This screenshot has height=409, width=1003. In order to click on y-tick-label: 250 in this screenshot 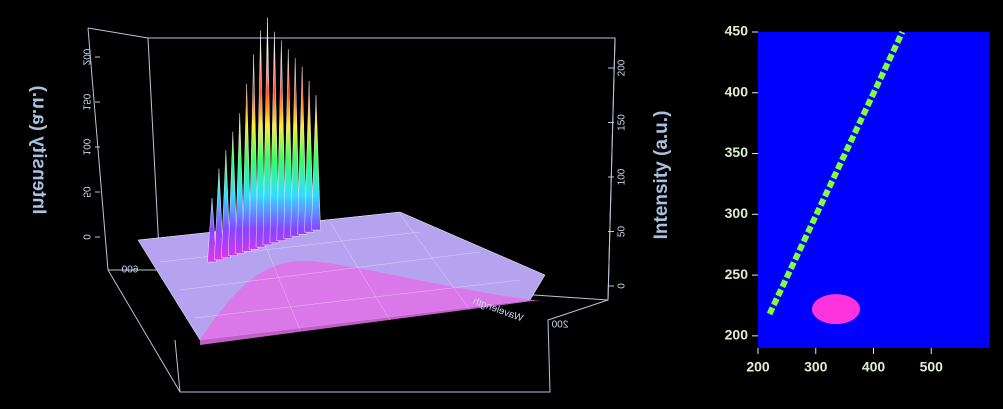, I will do `click(737, 274)`.